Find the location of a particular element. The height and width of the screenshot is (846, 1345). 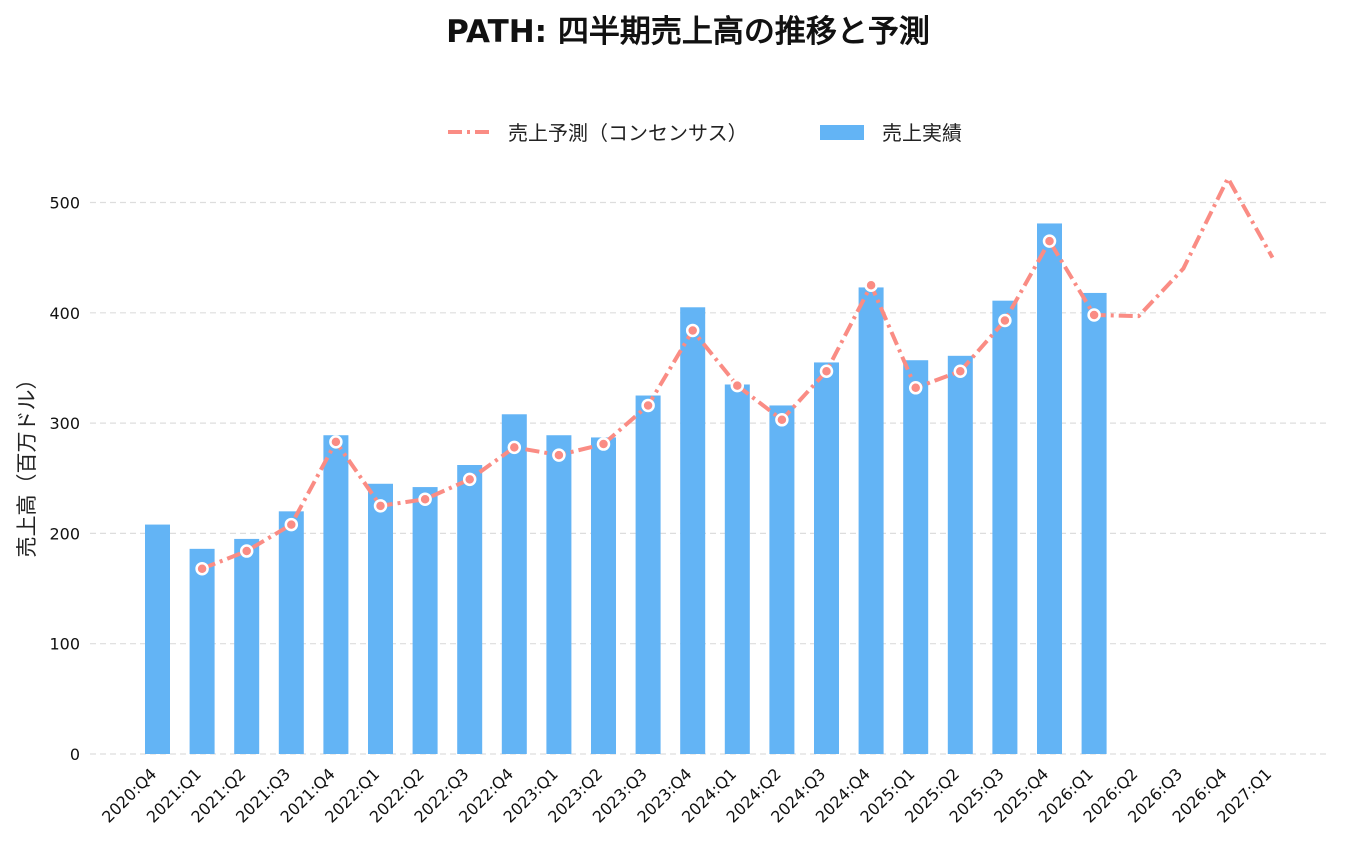

bar-actual-2022:Q1 is located at coordinates (380, 618).